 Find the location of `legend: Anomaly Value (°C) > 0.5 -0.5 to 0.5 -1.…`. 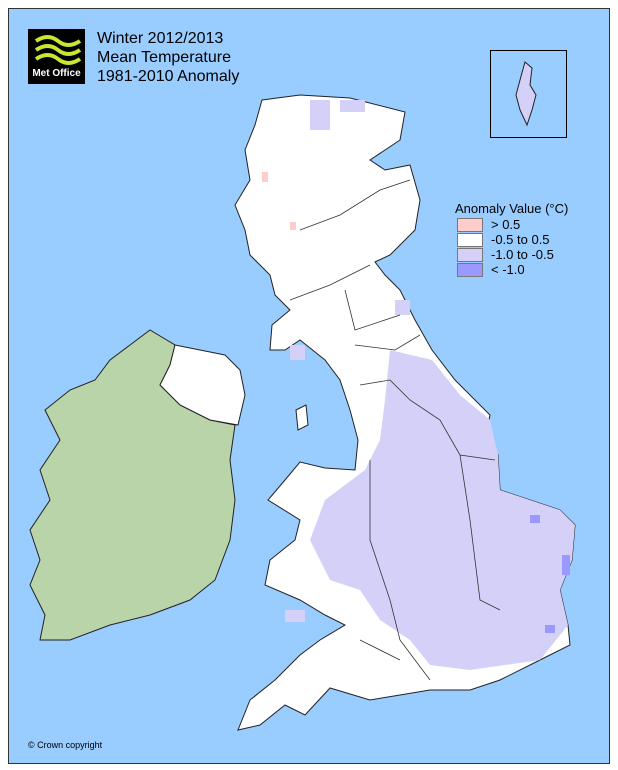

legend: Anomaly Value (°C) > 0.5 -0.5 to 0.5 -1.… is located at coordinates (511, 239).